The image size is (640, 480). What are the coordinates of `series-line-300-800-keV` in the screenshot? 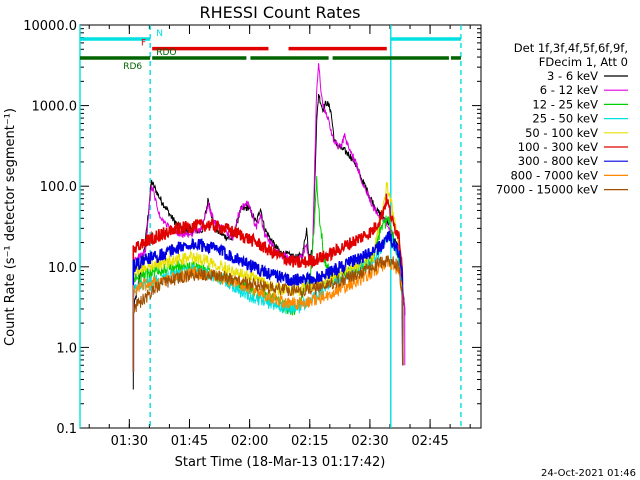 It's located at (268, 301).